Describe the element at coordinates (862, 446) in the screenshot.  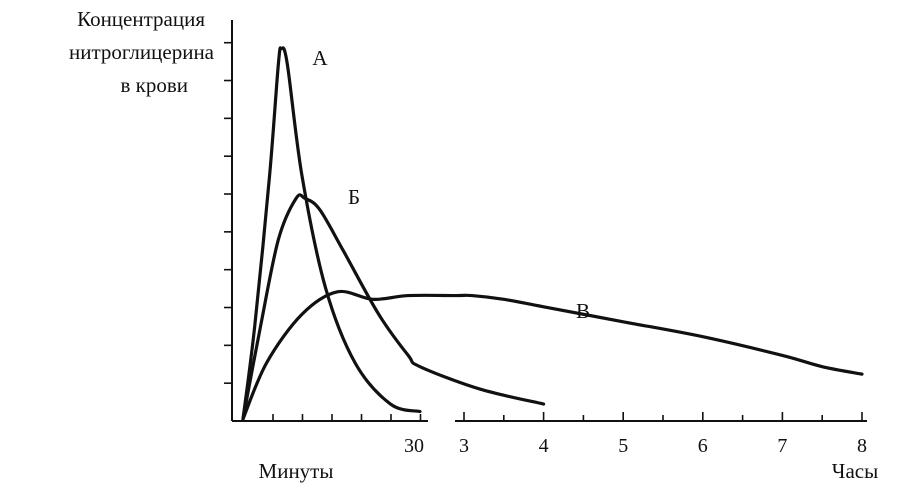
I see `x-tick-label-hours: 8` at that location.